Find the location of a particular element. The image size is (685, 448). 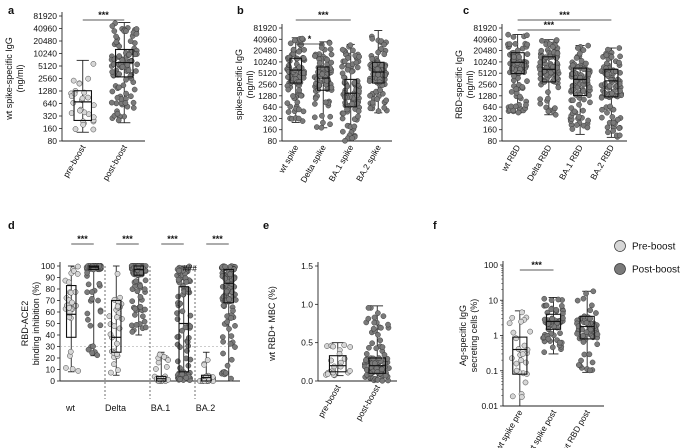

y-tick-label: 1280 is located at coordinates (487, 96).